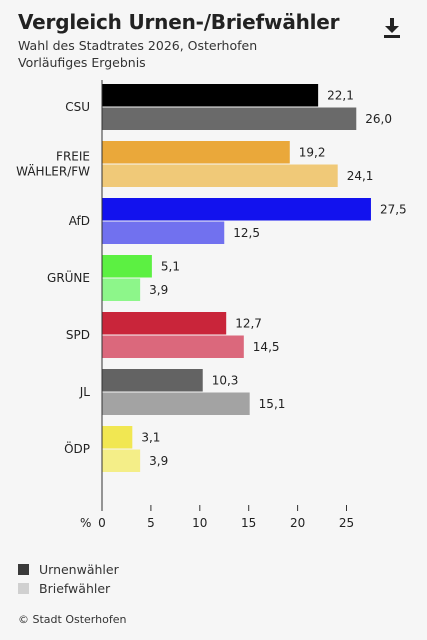  What do you see at coordinates (77, 448) in the screenshot?
I see `category-label: ÖDP` at bounding box center [77, 448].